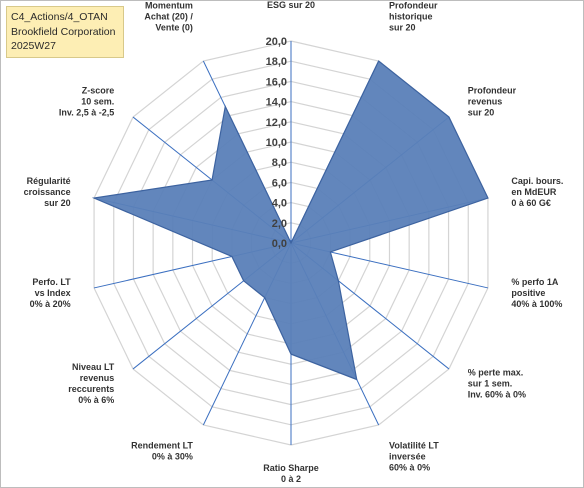 The width and height of the screenshot is (584, 488). What do you see at coordinates (98, 91) in the screenshot?
I see `category-label-line: Z-score` at bounding box center [98, 91].